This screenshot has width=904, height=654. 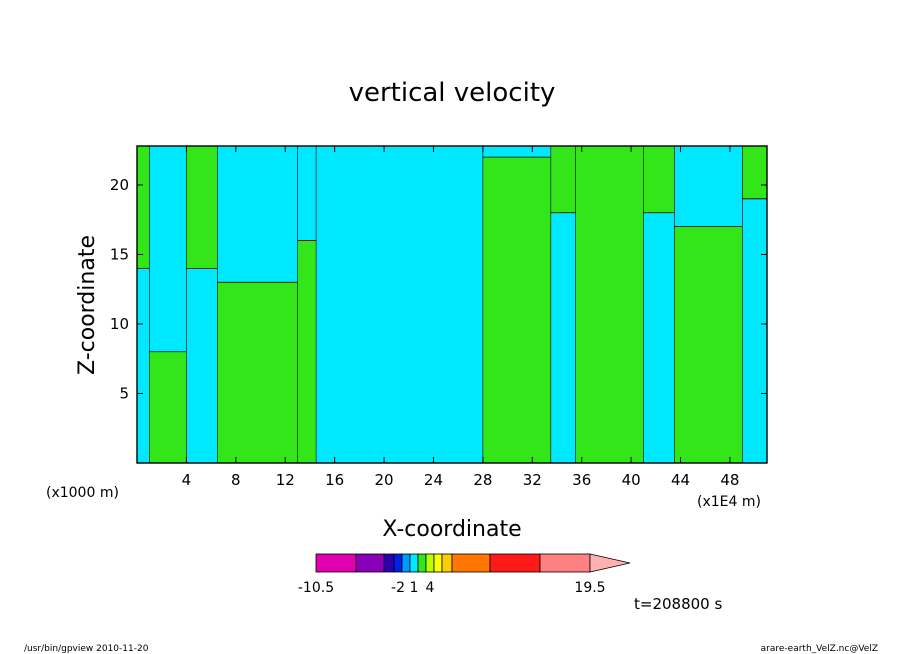 What do you see at coordinates (433, 480) in the screenshot?
I see `x-tick-label-5: 24` at bounding box center [433, 480].